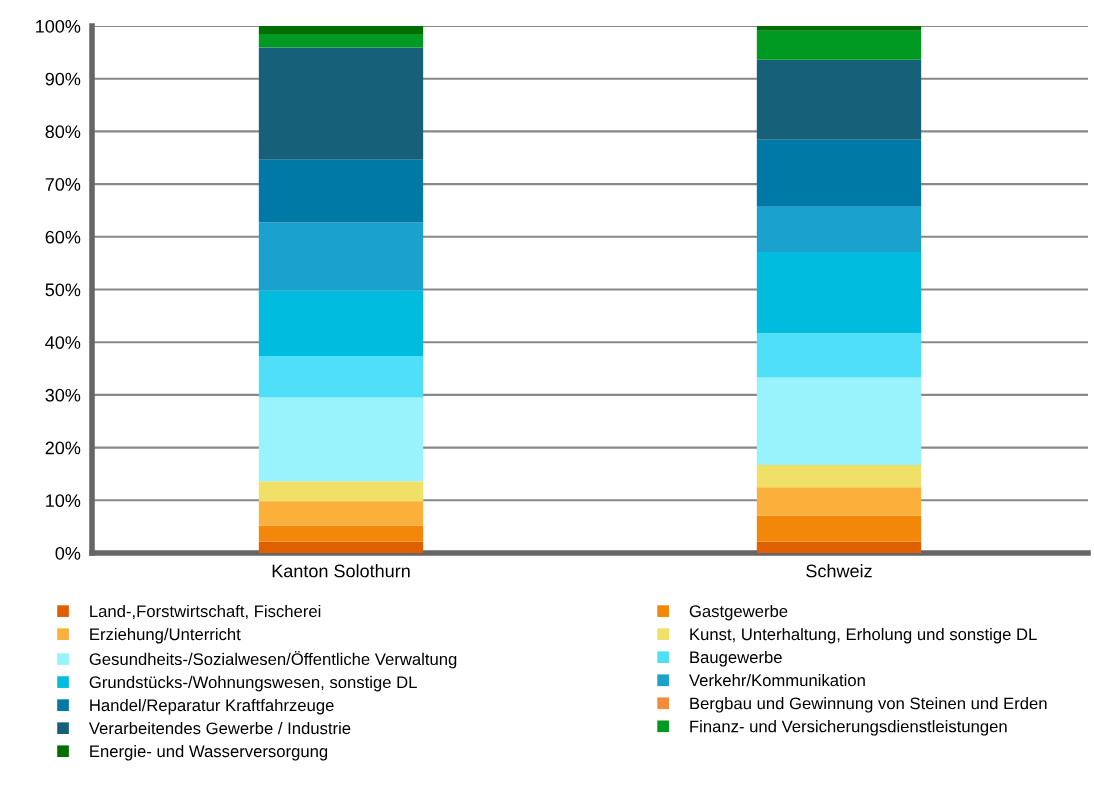 The image size is (1094, 792). I want to click on y-tick-label: 0%, so click(68, 553).